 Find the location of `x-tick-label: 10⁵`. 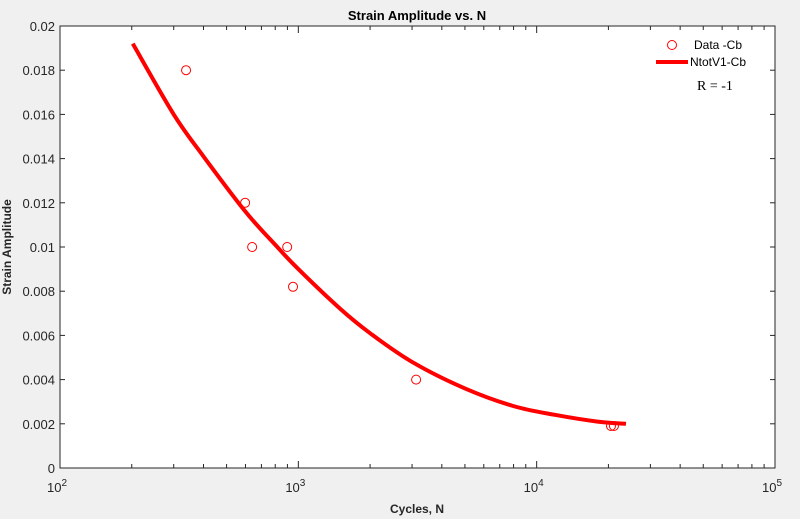

x-tick-label: 10⁵ is located at coordinates (772, 486).